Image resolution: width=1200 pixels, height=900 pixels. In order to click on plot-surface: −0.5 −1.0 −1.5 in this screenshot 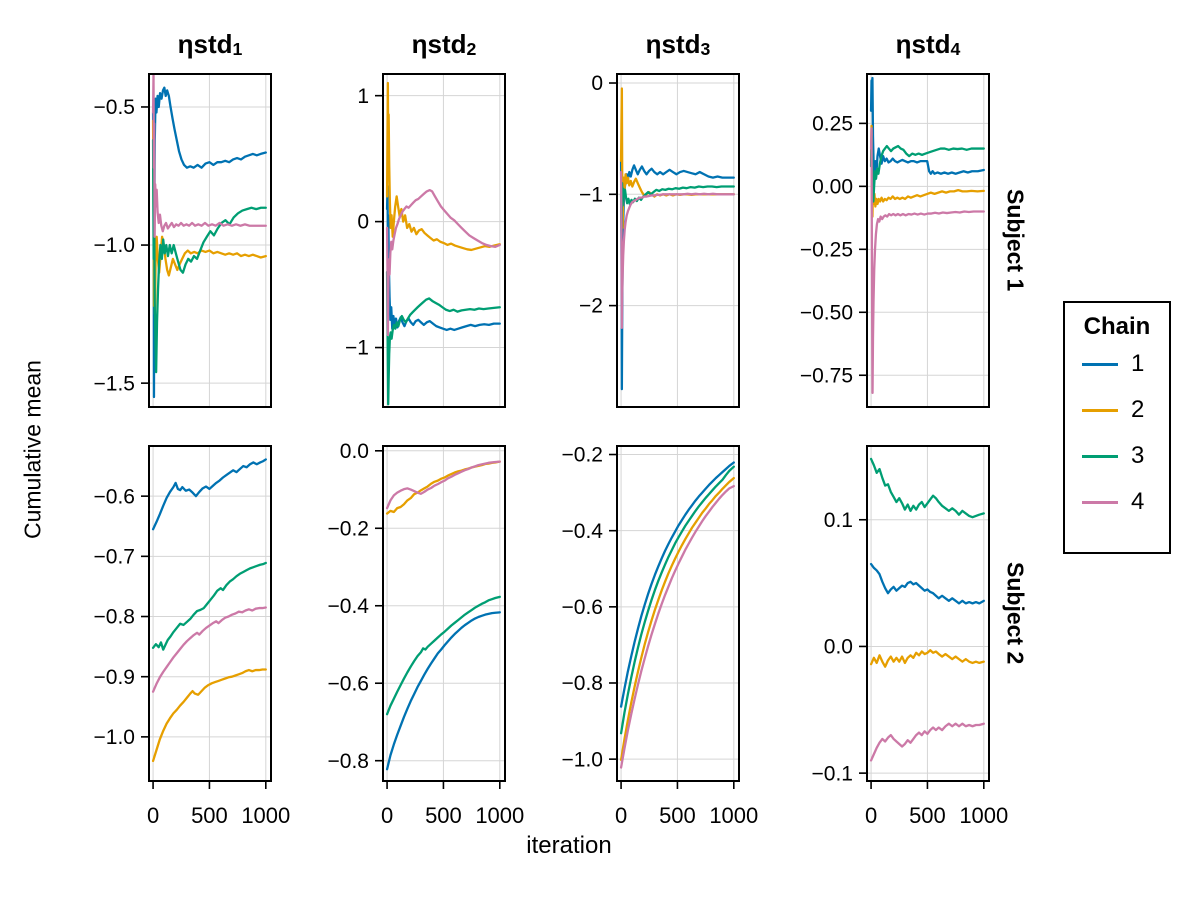, I will do `click(183, 240)`.